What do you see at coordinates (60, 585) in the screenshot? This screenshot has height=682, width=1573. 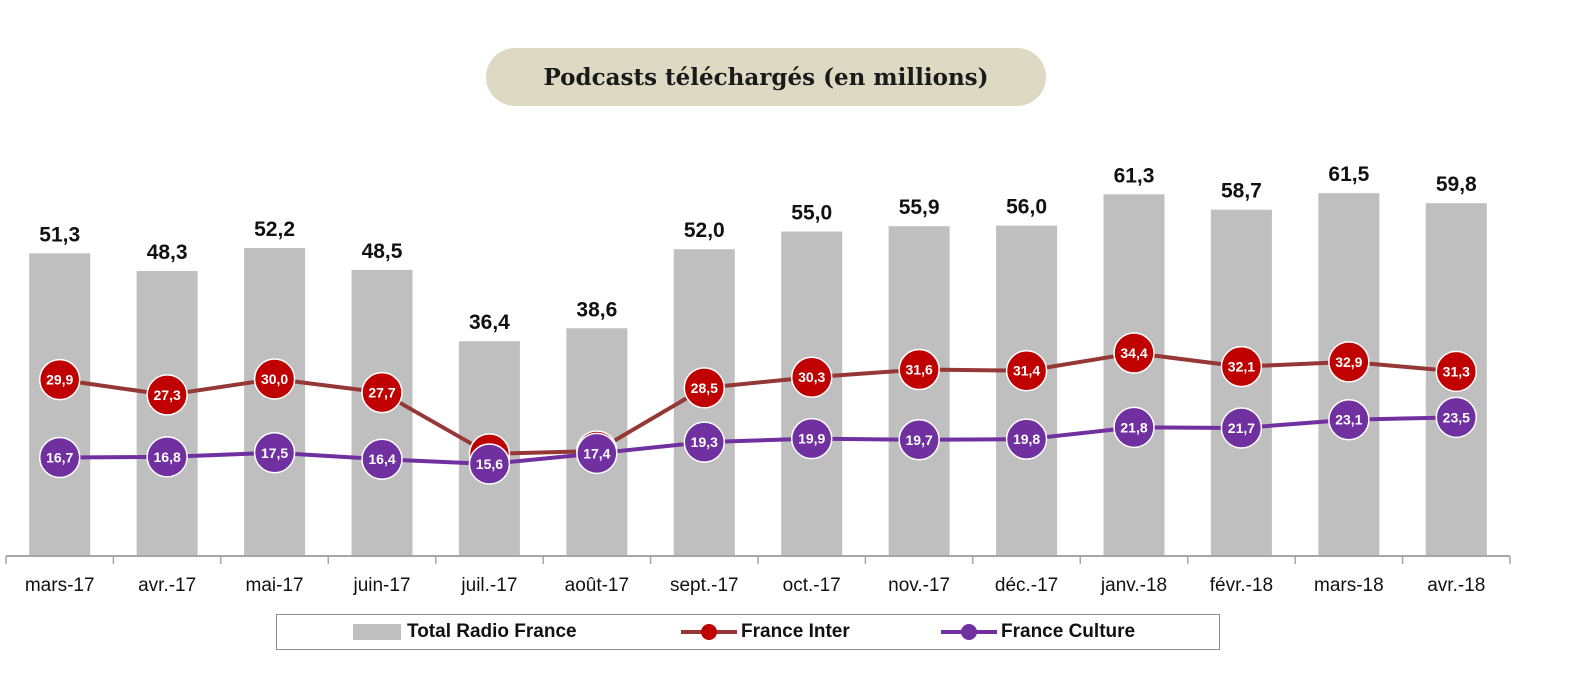 I see `x-tick-label: mars-17` at bounding box center [60, 585].